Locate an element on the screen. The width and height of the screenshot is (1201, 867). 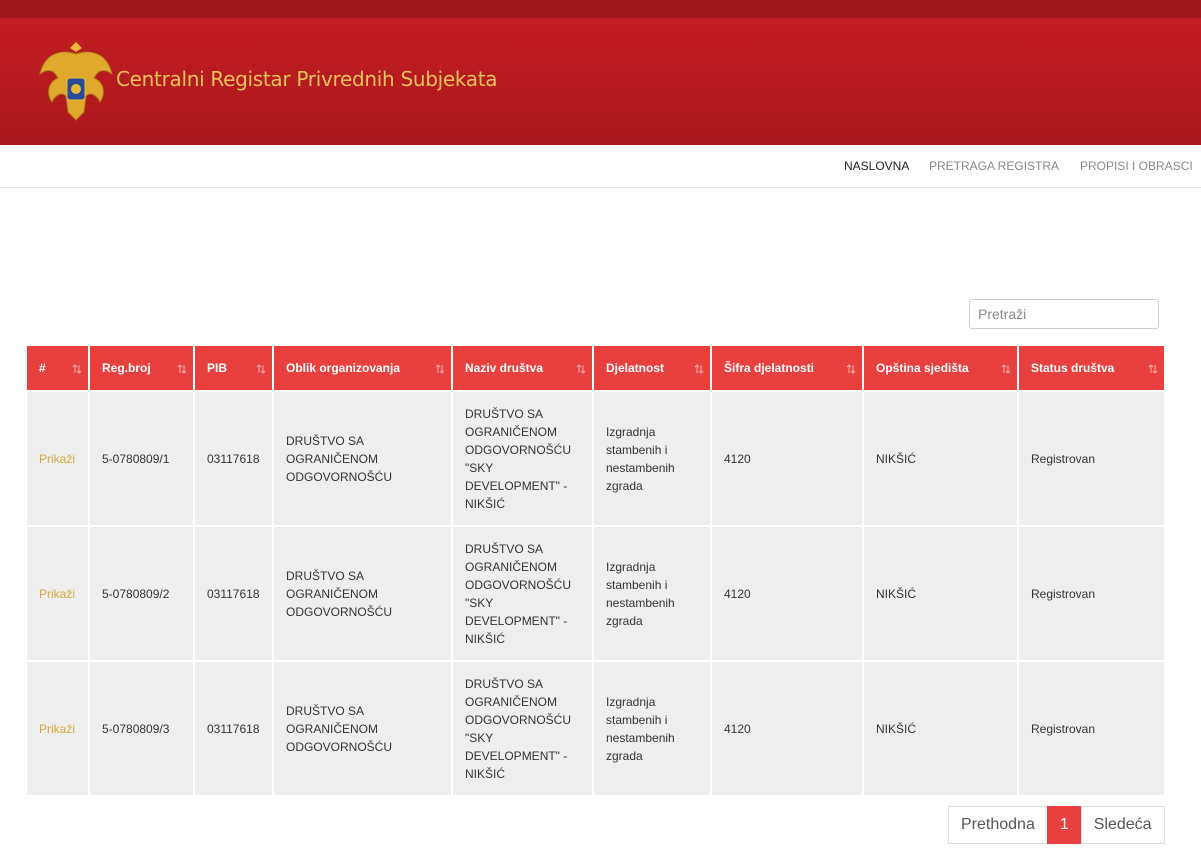
banner: Centralni Registar Privrednih Subjekata is located at coordinates (600, 81).